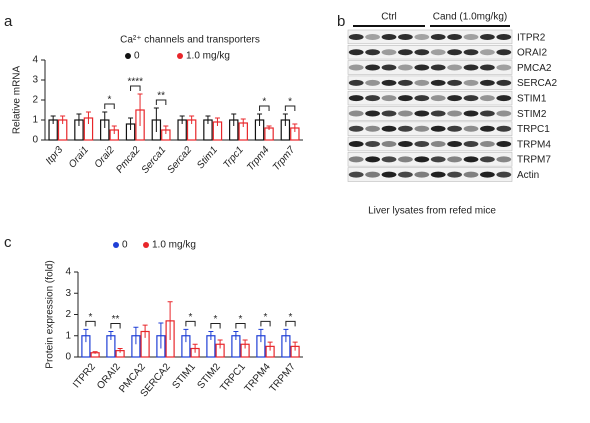 The width and height of the screenshot is (590, 423). I want to click on x-tick-label: Stim1, so click(207, 158).